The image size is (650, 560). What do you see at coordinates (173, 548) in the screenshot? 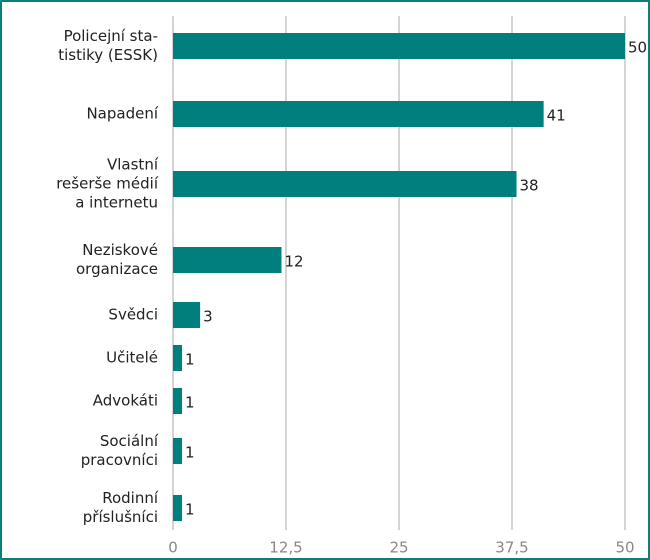
I see `x-tick-label: 0` at bounding box center [173, 548].